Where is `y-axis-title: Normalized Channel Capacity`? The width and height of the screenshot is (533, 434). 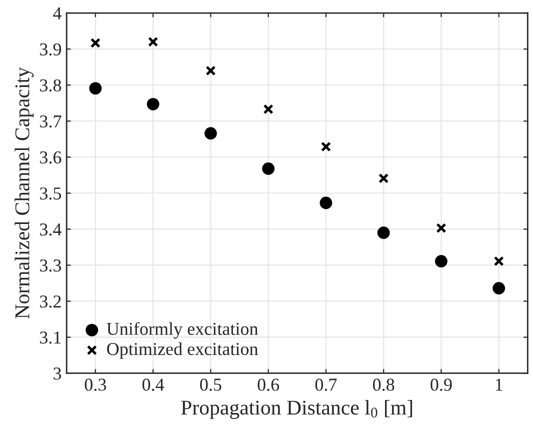 y-axis-title: Normalized Channel Capacity is located at coordinates (24, 193).